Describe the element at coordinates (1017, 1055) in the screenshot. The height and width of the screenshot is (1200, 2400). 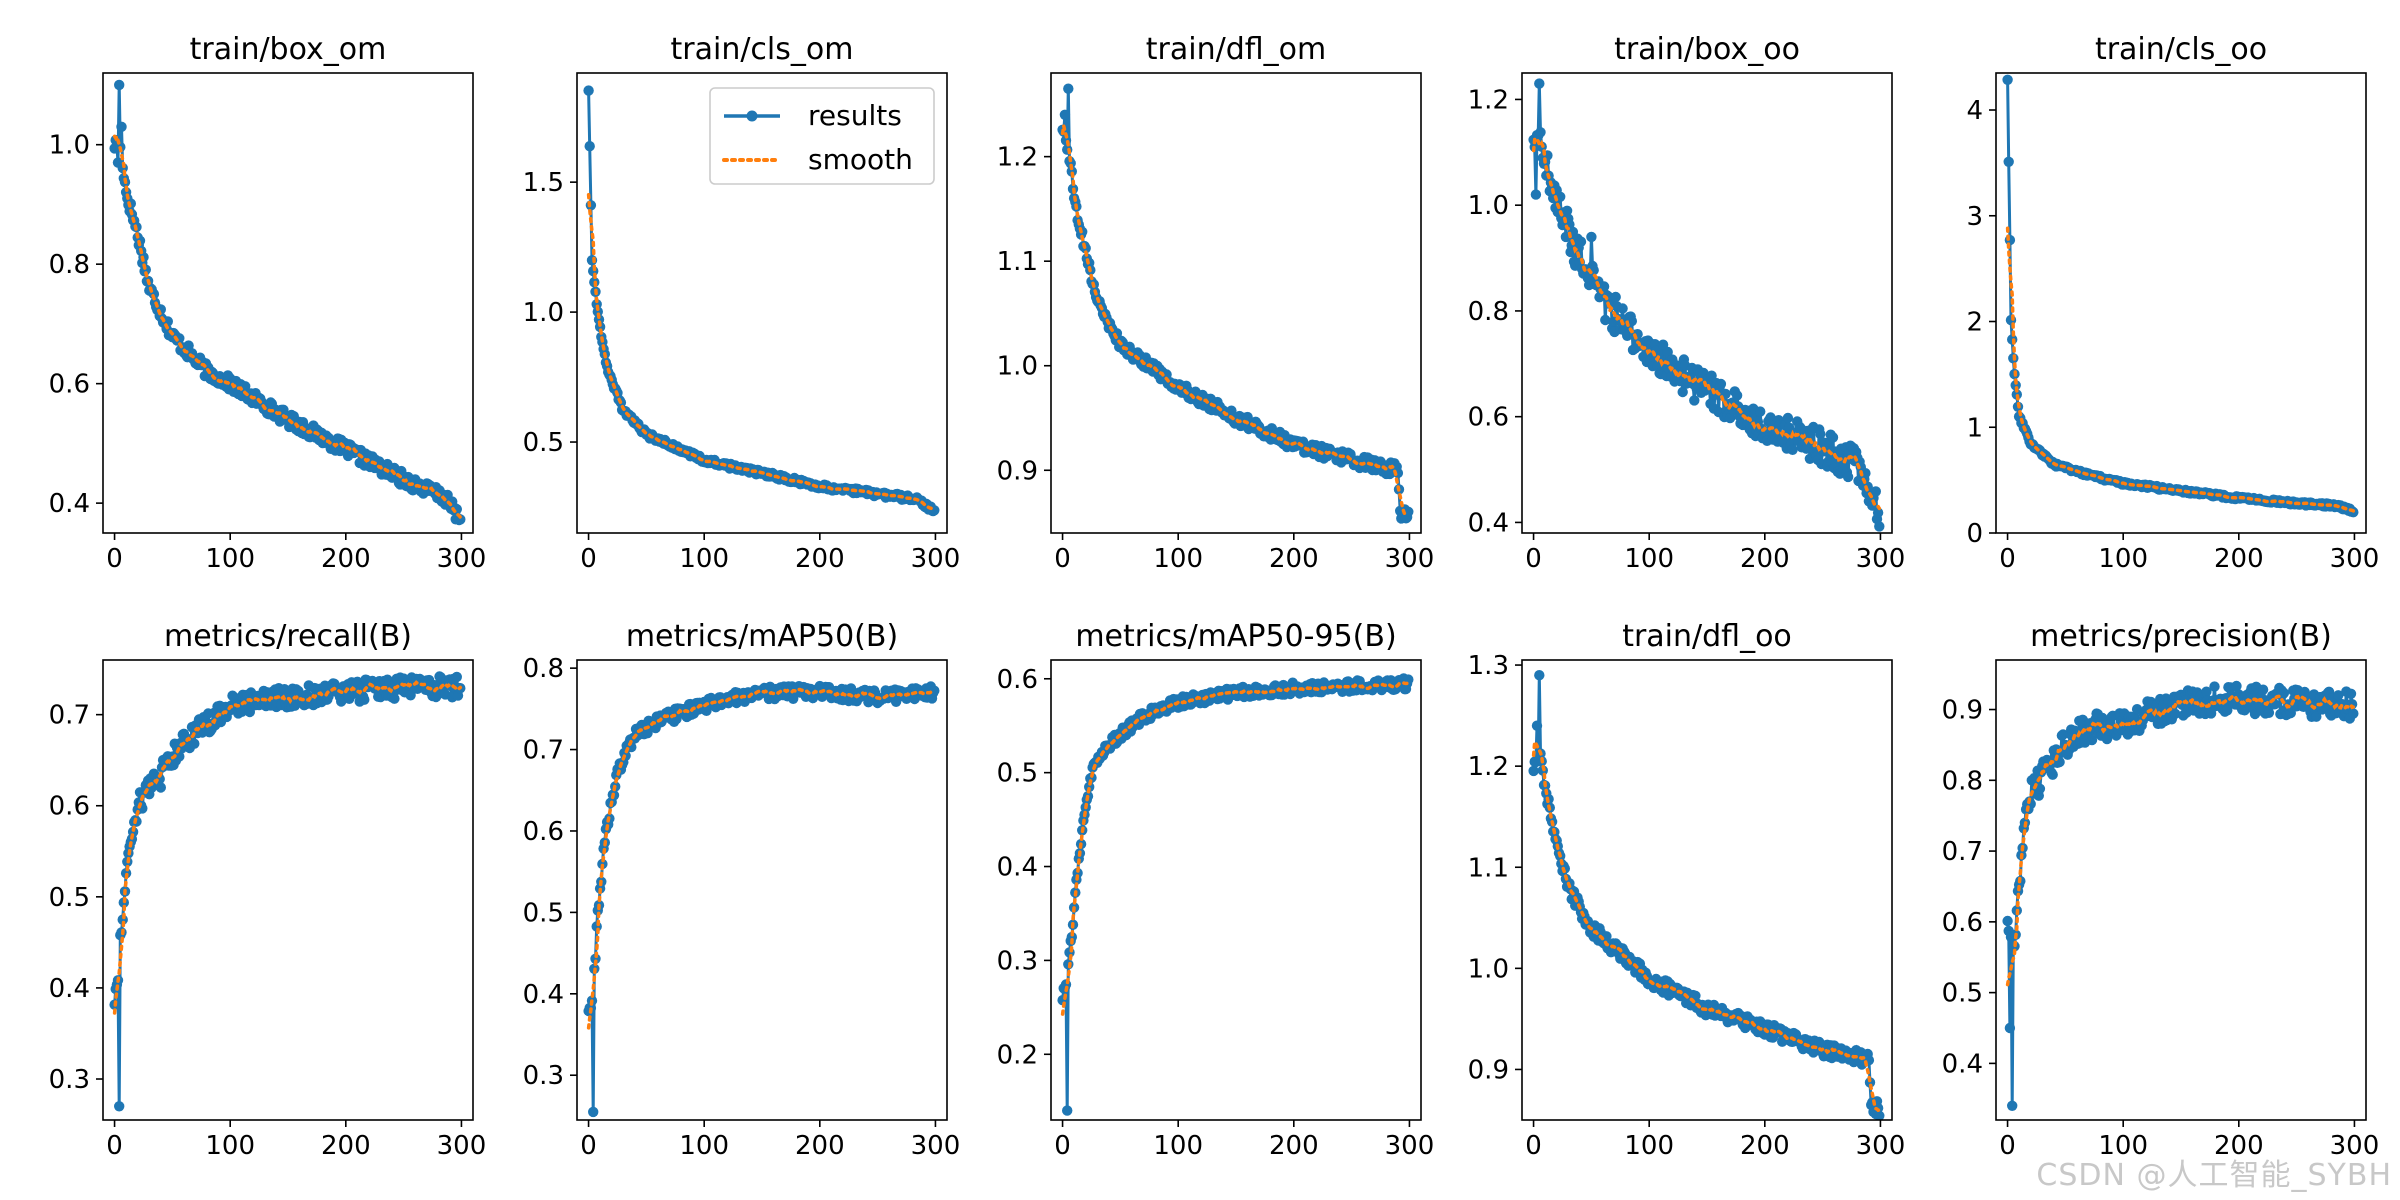
I see `y-tick-label: 0.2` at that location.